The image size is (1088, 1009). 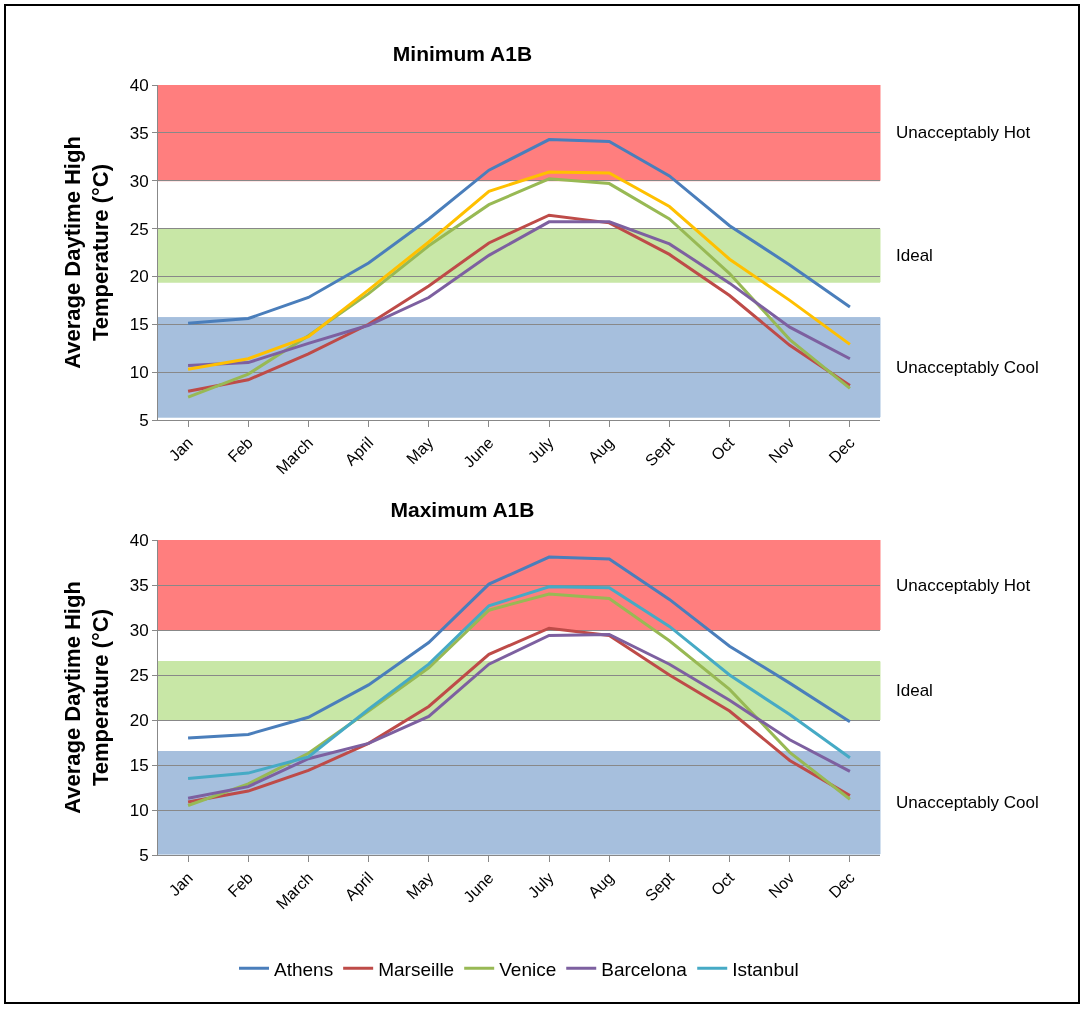 What do you see at coordinates (462, 54) in the screenshot?
I see `chart-title: Minimum A1B` at bounding box center [462, 54].